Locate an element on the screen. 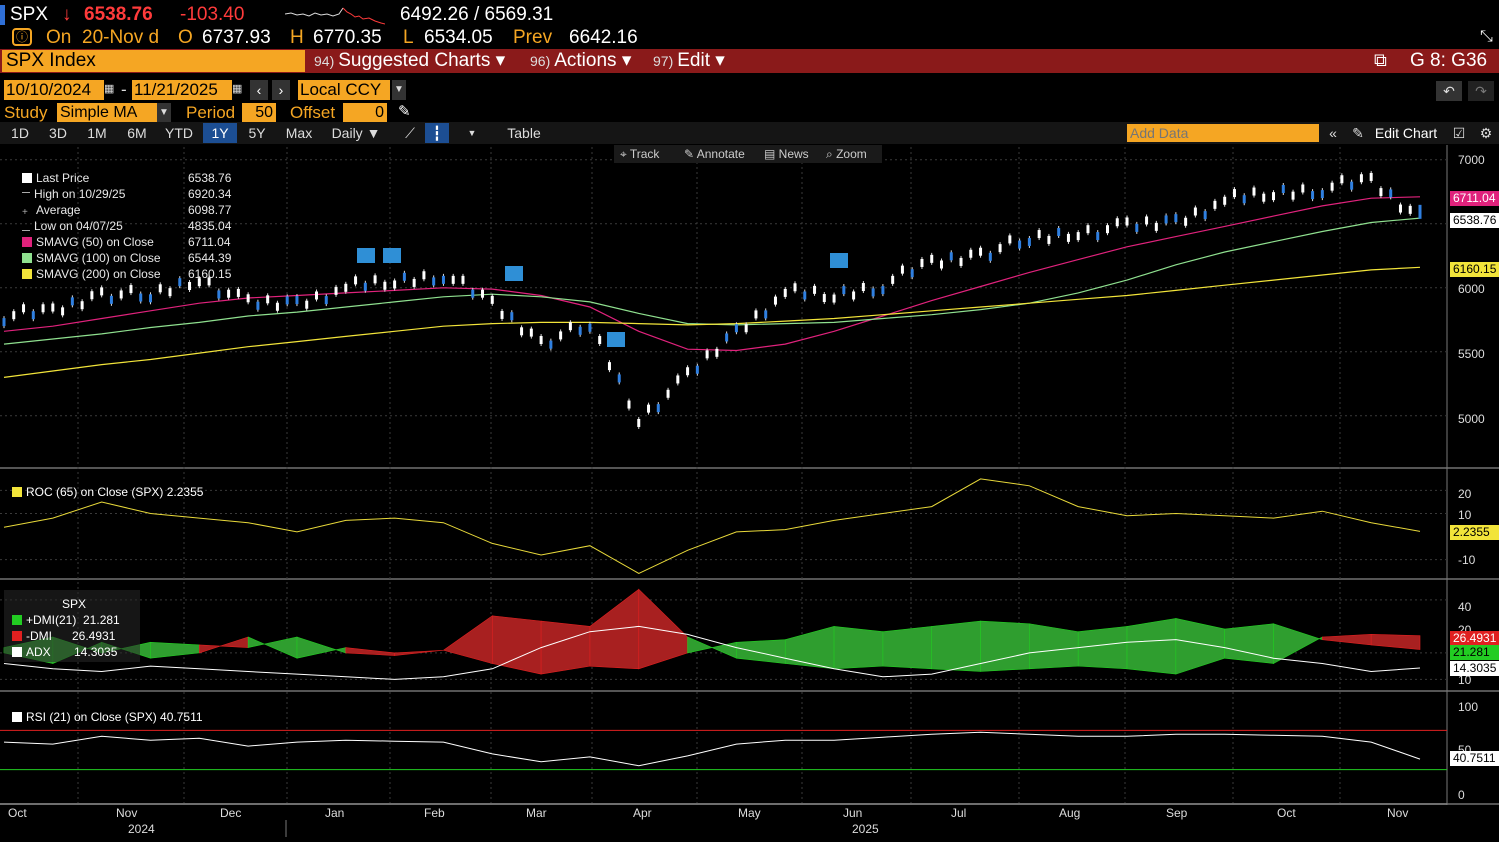  offset-input: 0 is located at coordinates (365, 112).